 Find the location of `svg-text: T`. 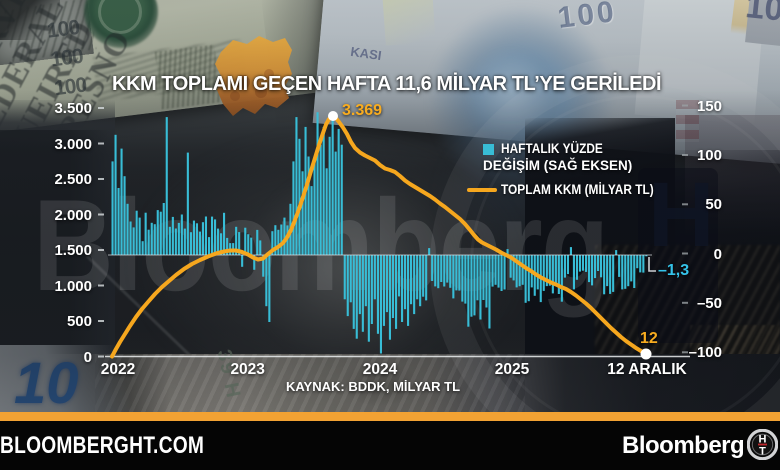

svg-text: T is located at coordinates (762, 452).